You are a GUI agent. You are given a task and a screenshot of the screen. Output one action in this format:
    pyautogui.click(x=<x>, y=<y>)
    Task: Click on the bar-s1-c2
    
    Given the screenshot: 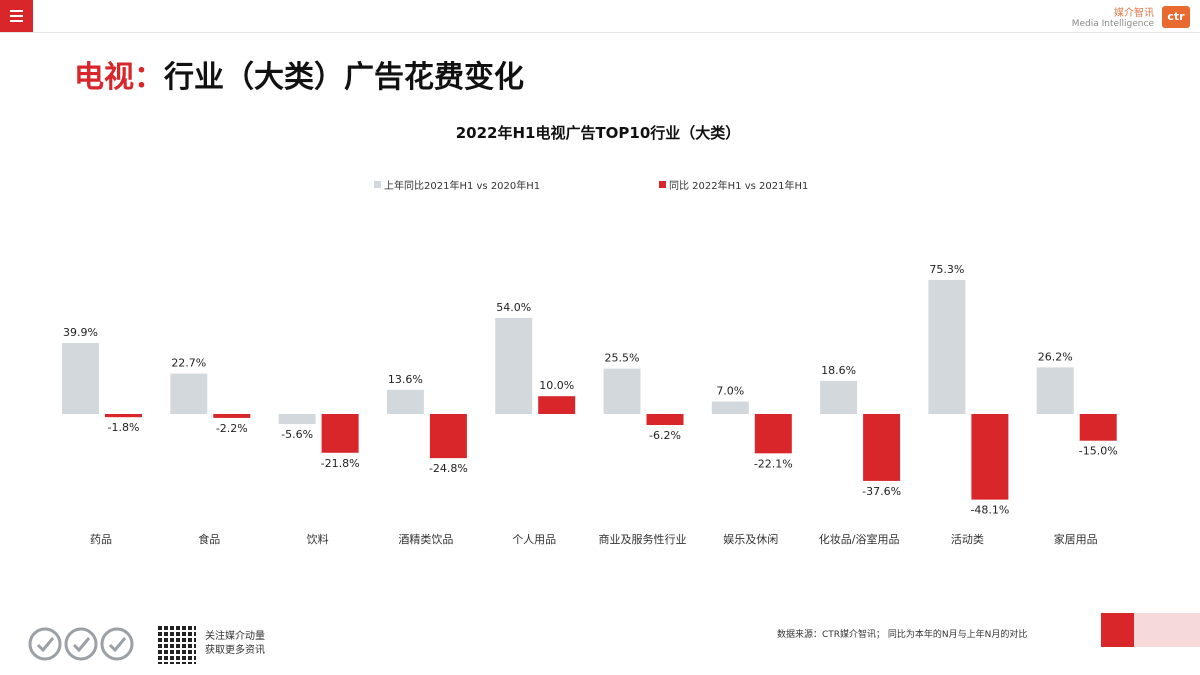 What is the action you would take?
    pyautogui.click(x=340, y=433)
    